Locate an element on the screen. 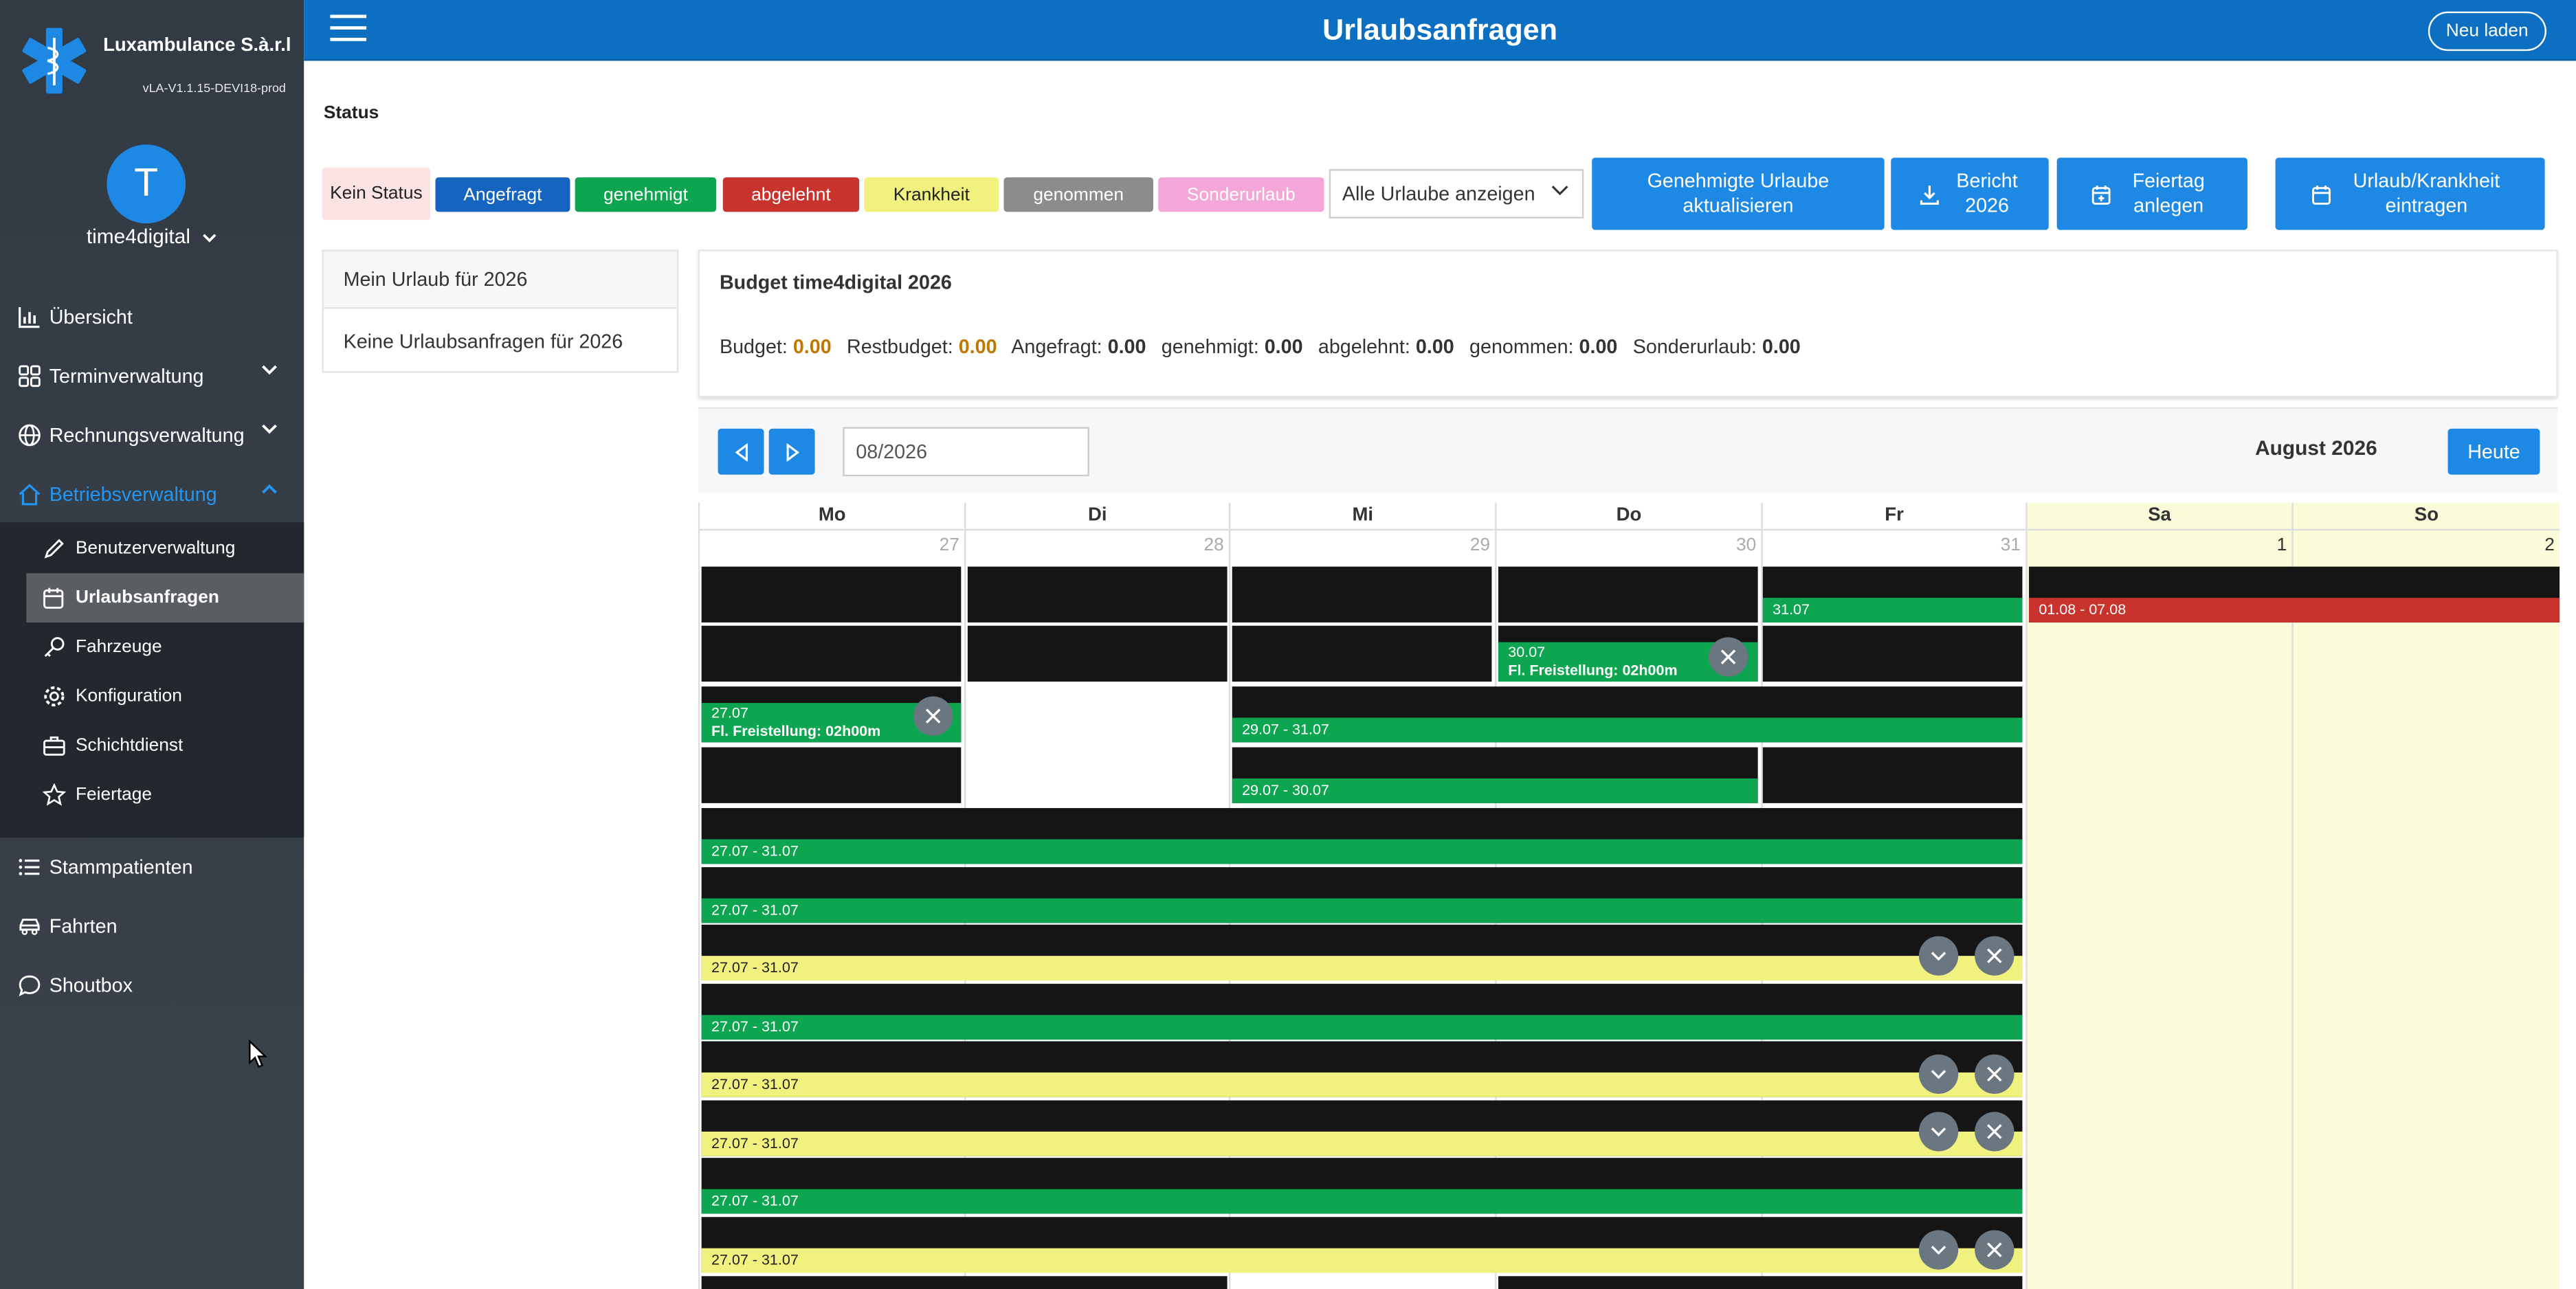 The image size is (2576, 1289). vacation-filter-select: Alle Urlaube anzeigen is located at coordinates (1456, 193).